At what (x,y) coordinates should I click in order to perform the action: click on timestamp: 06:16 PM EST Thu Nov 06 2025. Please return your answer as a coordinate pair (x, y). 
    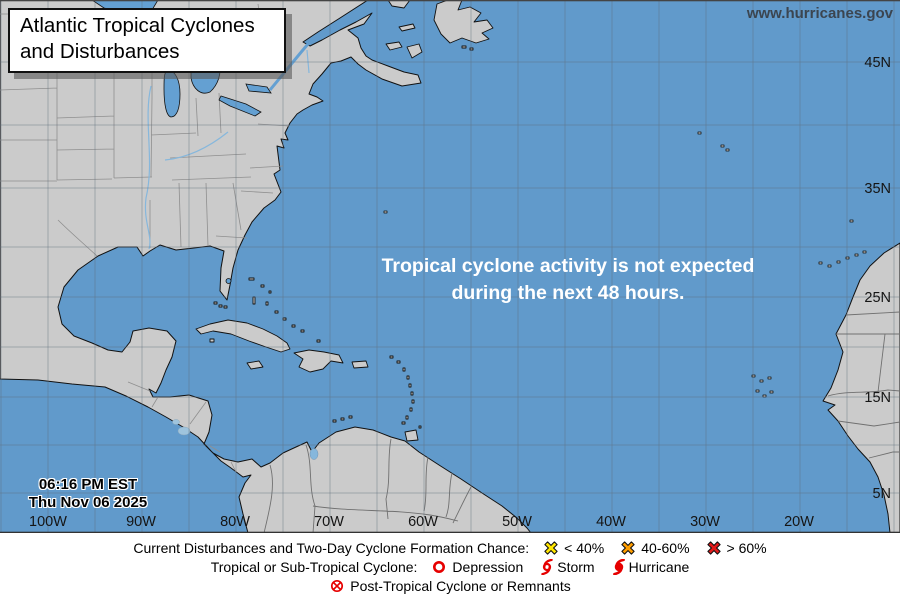
    Looking at the image, I should click on (88, 494).